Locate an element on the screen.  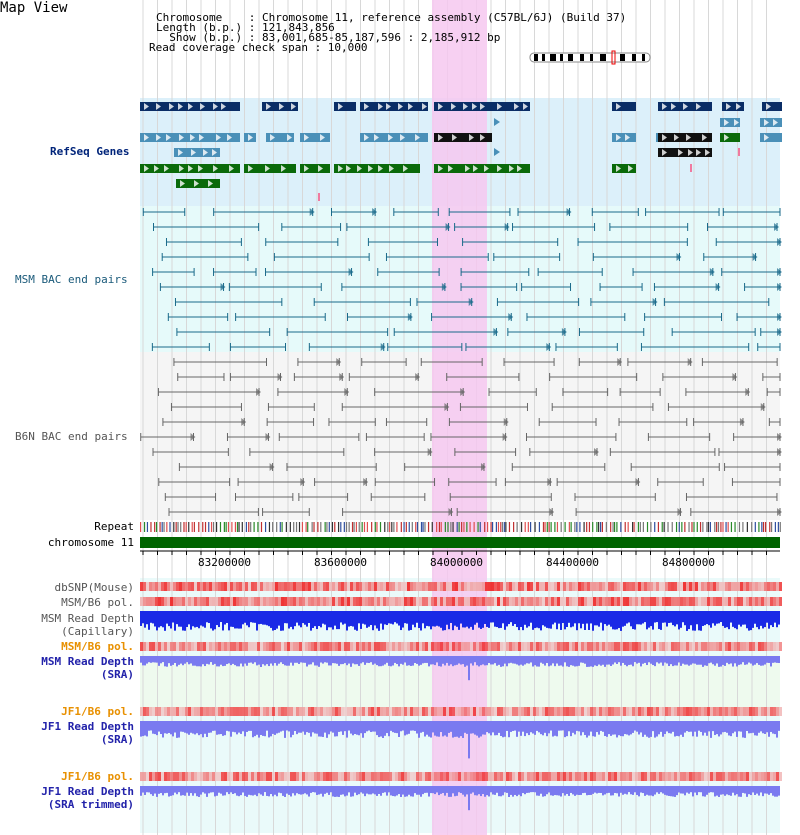
track-label-b6n-bac: B6N BAC end pairs is located at coordinates (71, 436).